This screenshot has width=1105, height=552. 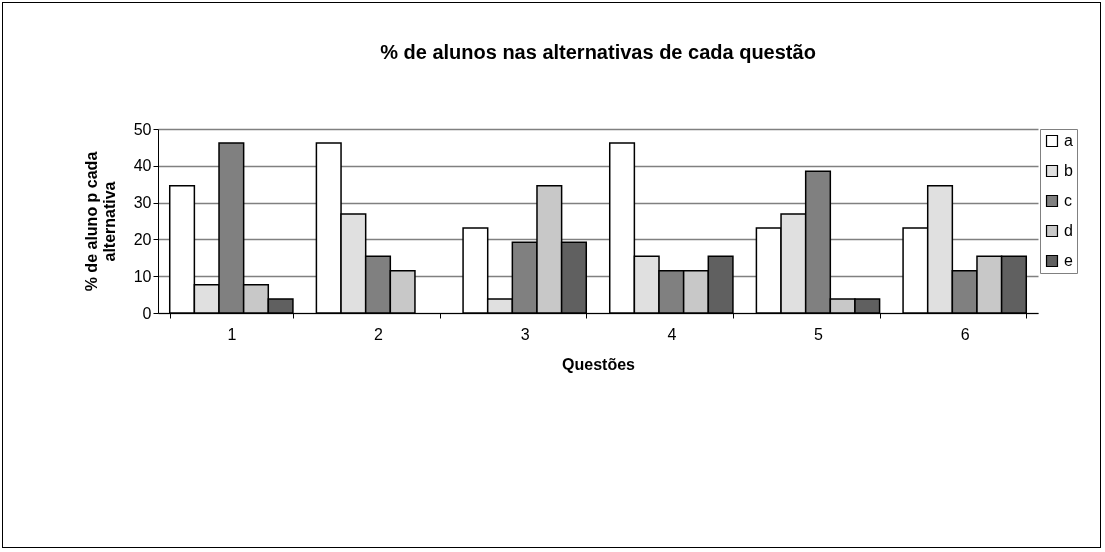 What do you see at coordinates (819, 334) in the screenshot?
I see `x-tick-label: 5` at bounding box center [819, 334].